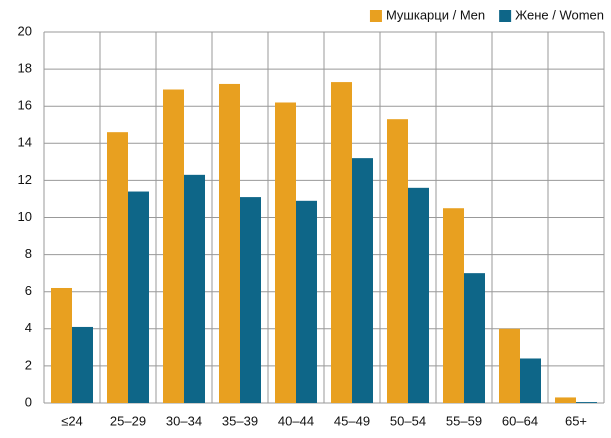  I want to click on y-tick-label: 4, so click(28, 327).